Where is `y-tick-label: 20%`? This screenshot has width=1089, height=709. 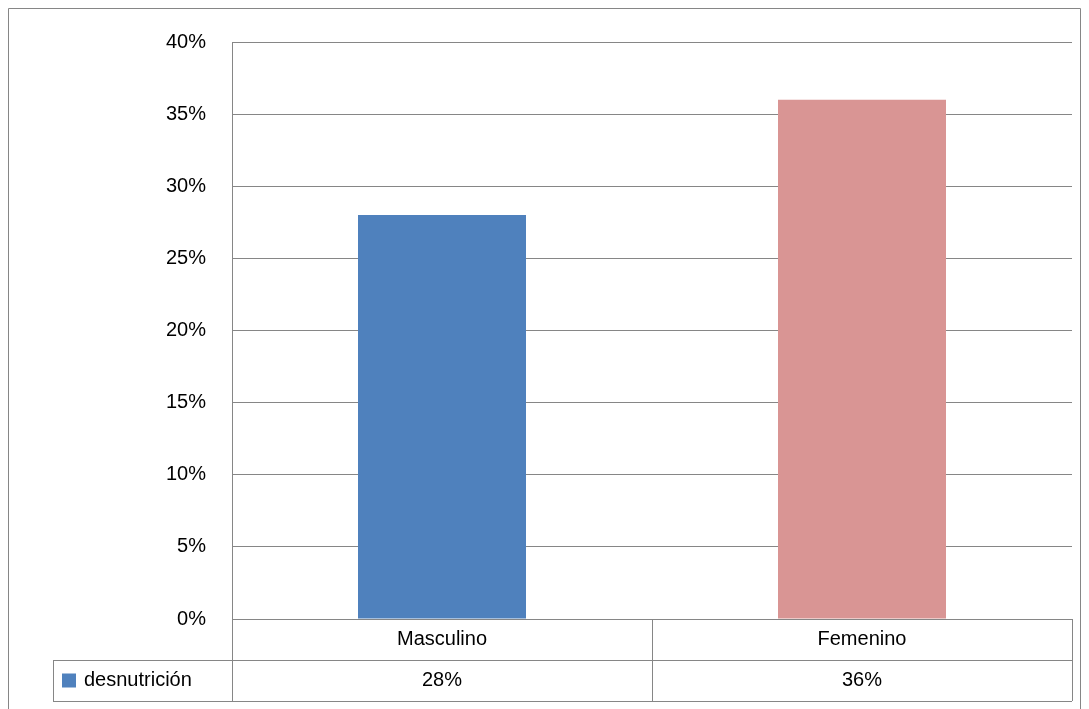
y-tick-label: 20% is located at coordinates (186, 329).